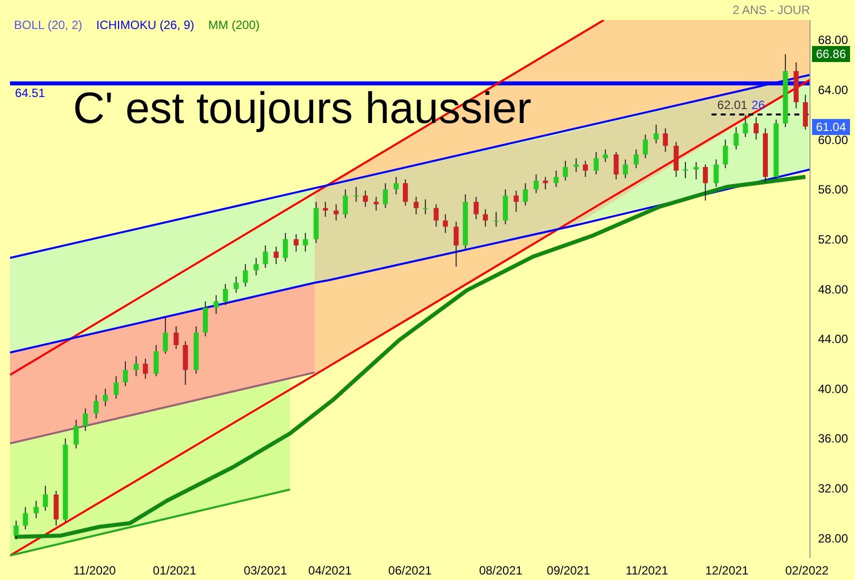  Describe the element at coordinates (501, 571) in the screenshot. I see `x-tick-label: 08/2021` at that location.